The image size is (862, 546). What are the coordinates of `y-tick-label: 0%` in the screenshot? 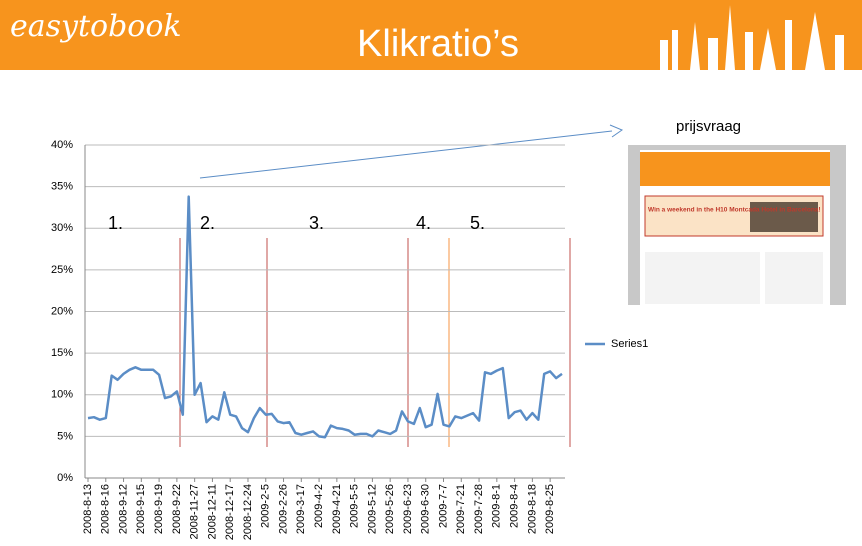 It's located at (65, 478).